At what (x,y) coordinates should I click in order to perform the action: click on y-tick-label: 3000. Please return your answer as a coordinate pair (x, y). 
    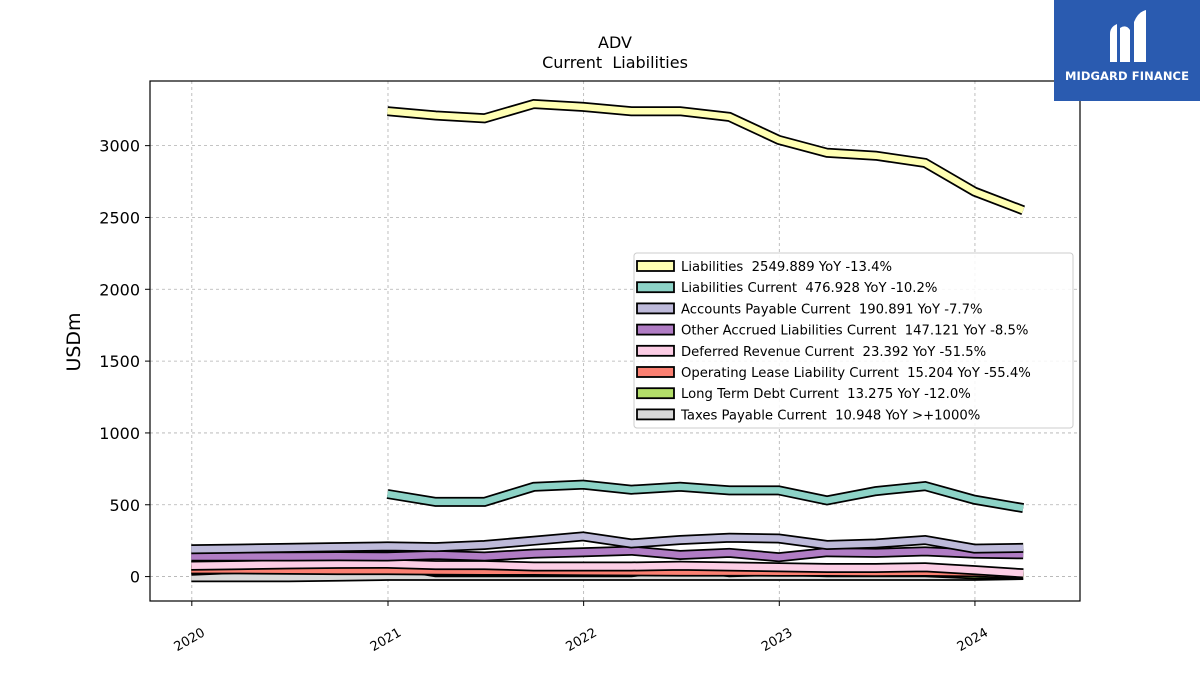
    Looking at the image, I should click on (119, 146).